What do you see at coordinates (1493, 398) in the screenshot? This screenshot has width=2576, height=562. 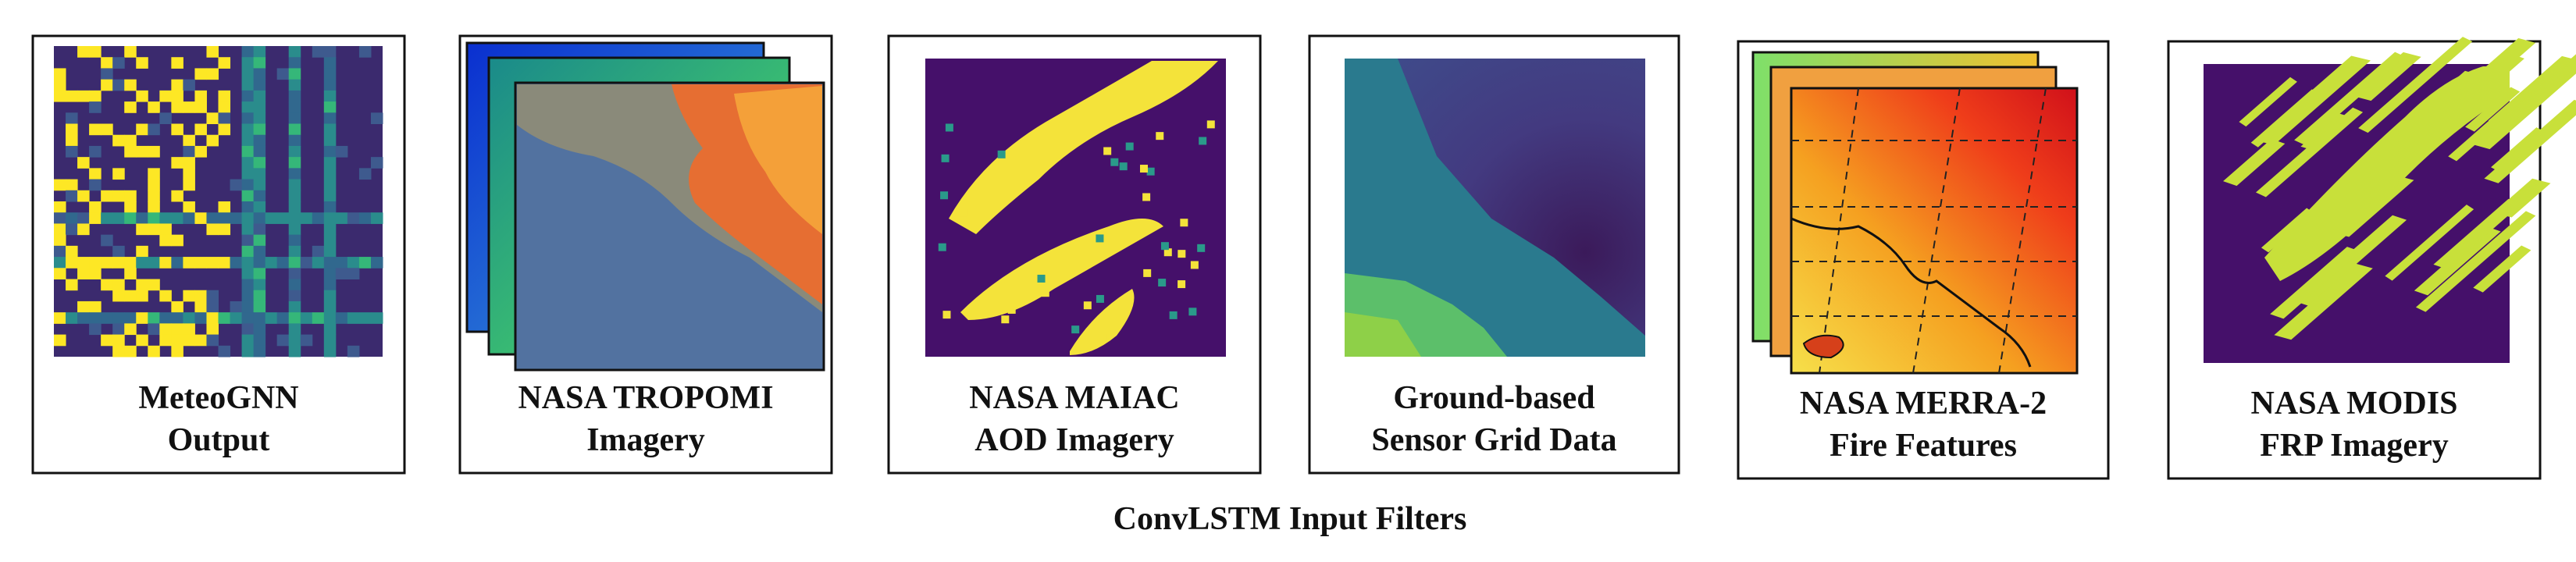 I see `panel-label: Ground-based` at bounding box center [1493, 398].